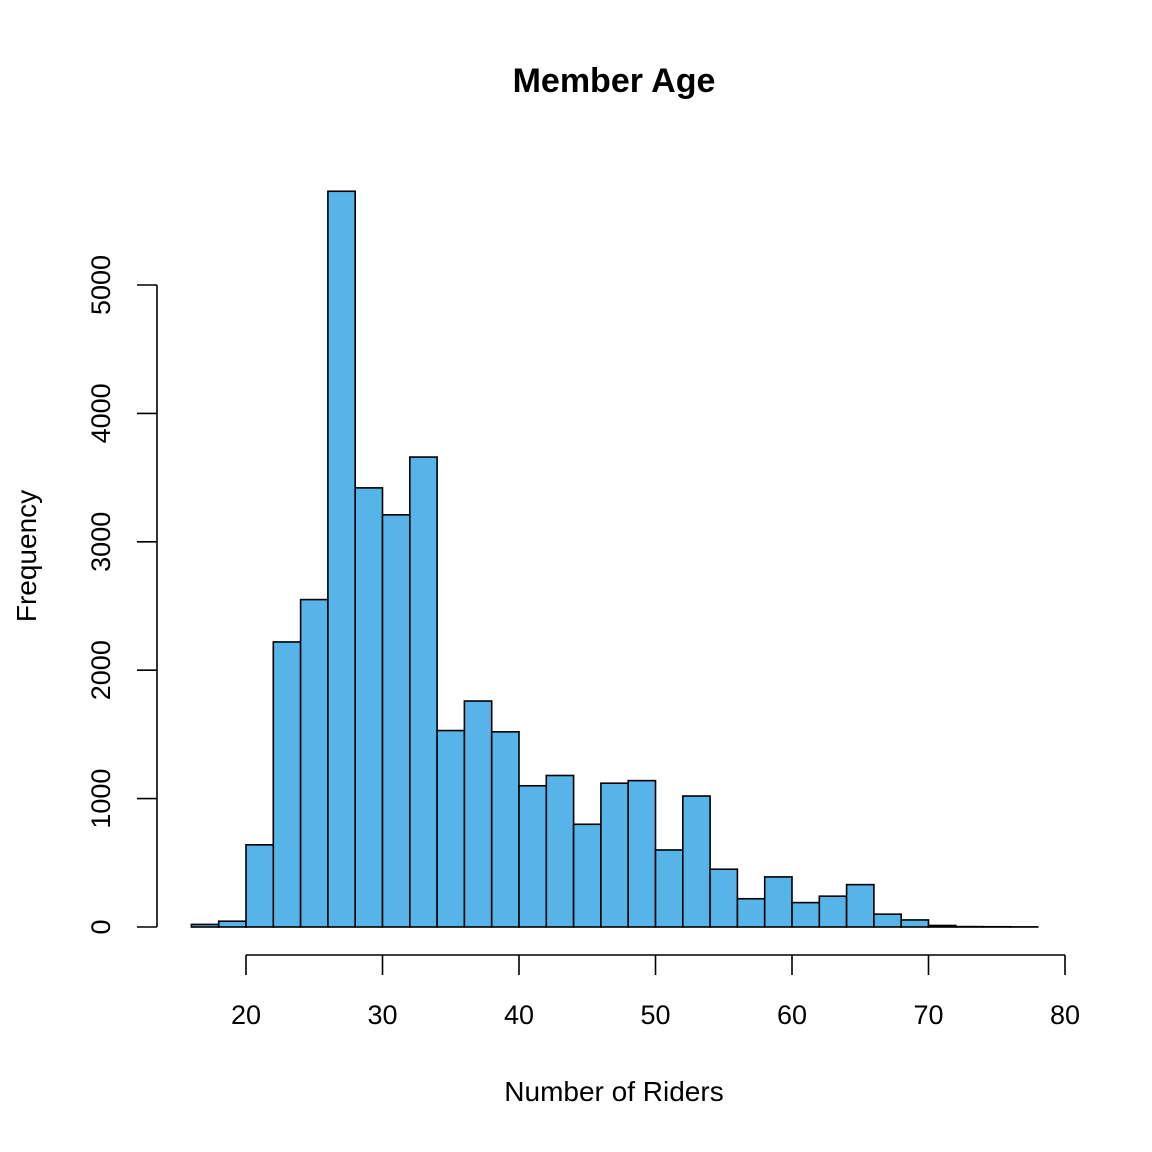 The image size is (1152, 1152). Describe the element at coordinates (655, 992) in the screenshot. I see `x-axis: 20 30 40 50 60 70 80` at that location.